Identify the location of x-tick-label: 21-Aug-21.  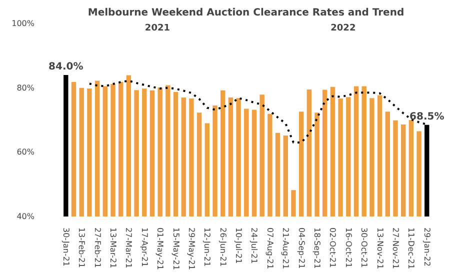
(285, 249).